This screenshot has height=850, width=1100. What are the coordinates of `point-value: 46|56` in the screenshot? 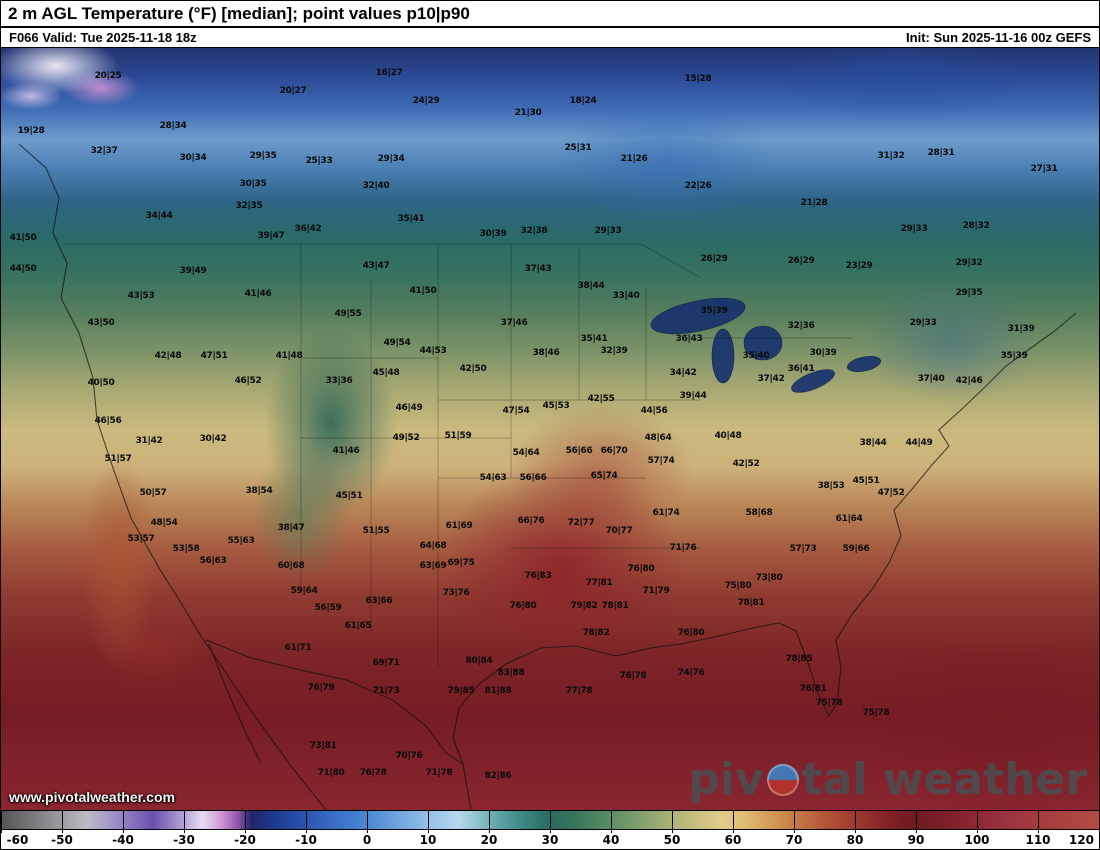 It's located at (108, 421).